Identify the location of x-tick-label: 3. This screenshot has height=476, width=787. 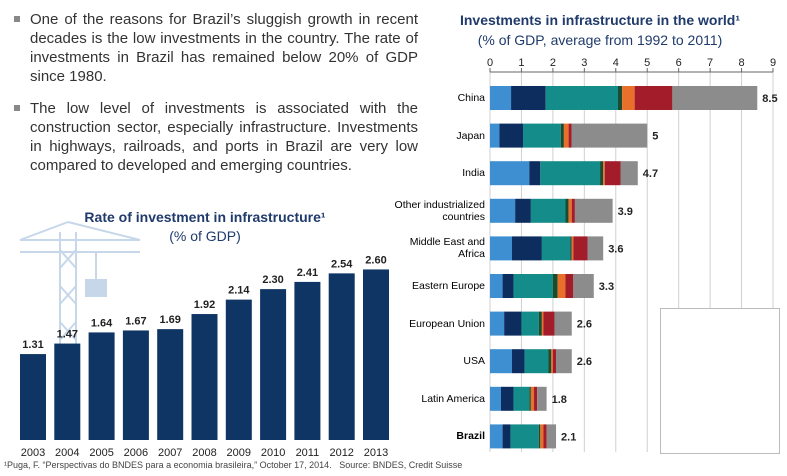
(584, 63).